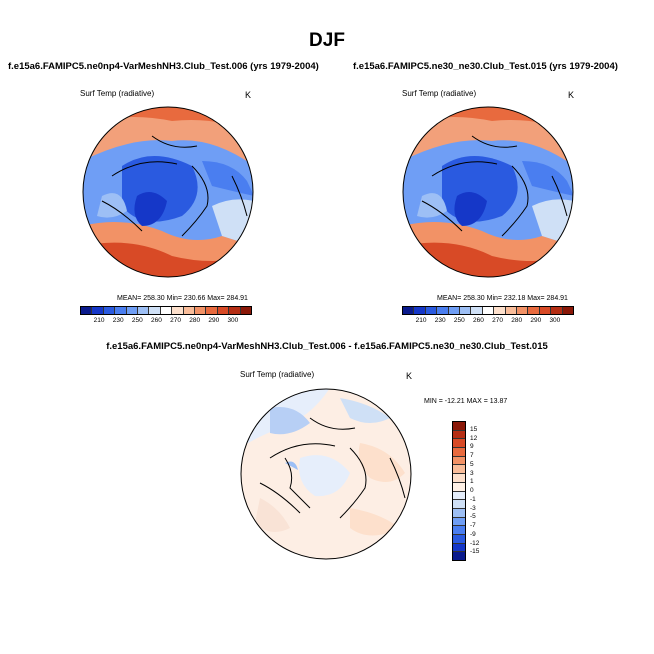  I want to click on right-colorbar-tick-label: 260, so click(478, 320).